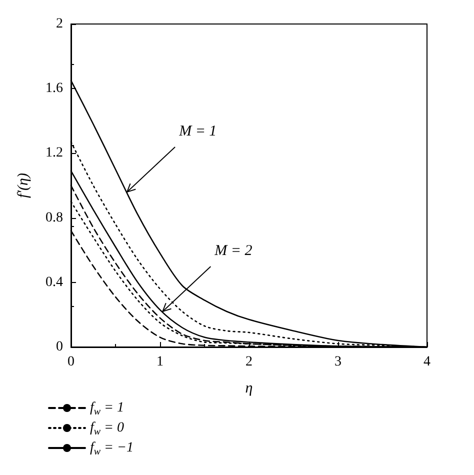 Image resolution: width=474 pixels, height=475 pixels. I want to click on x-tick-label: 0, so click(71, 362).